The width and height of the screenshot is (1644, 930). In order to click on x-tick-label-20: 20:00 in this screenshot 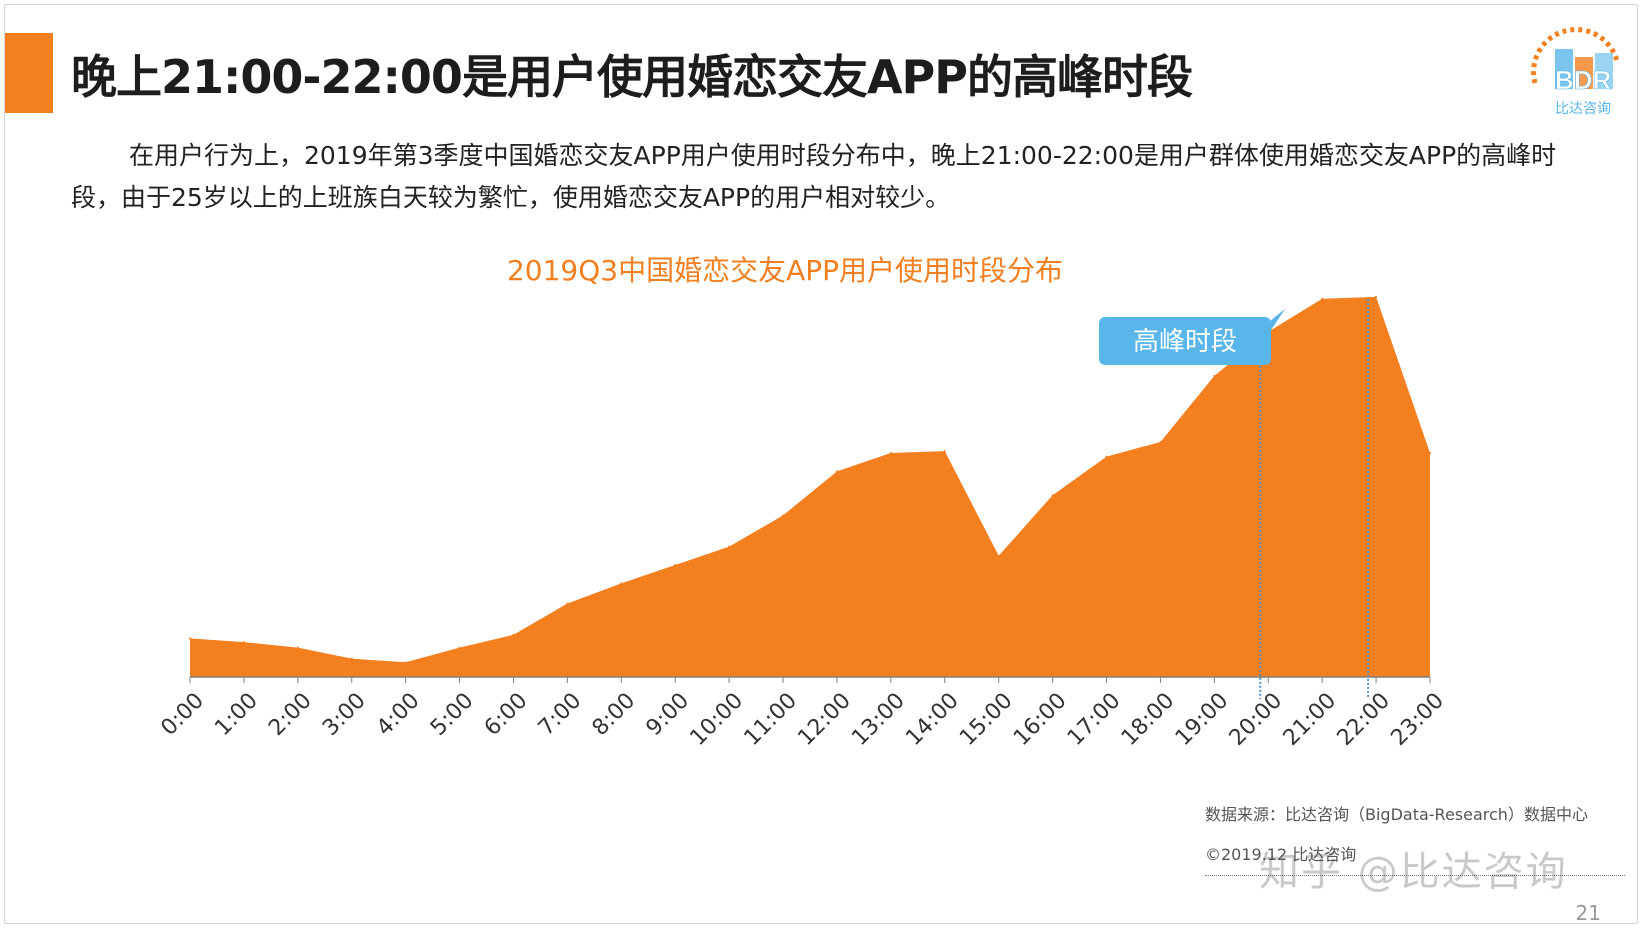, I will do `click(1256, 719)`.